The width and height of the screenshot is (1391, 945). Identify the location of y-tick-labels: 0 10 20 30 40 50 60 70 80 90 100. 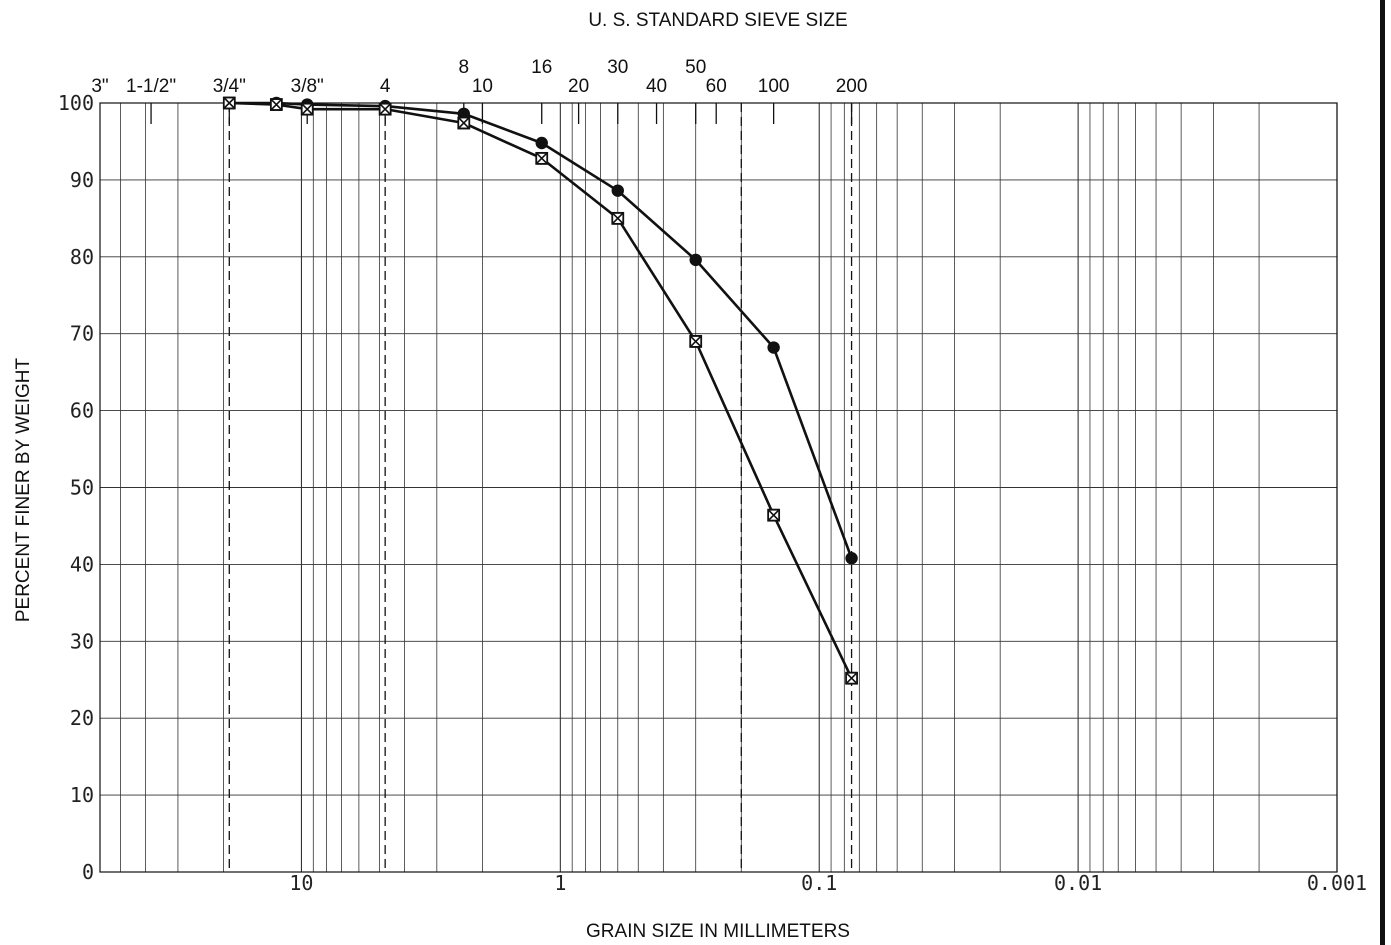
(76, 487).